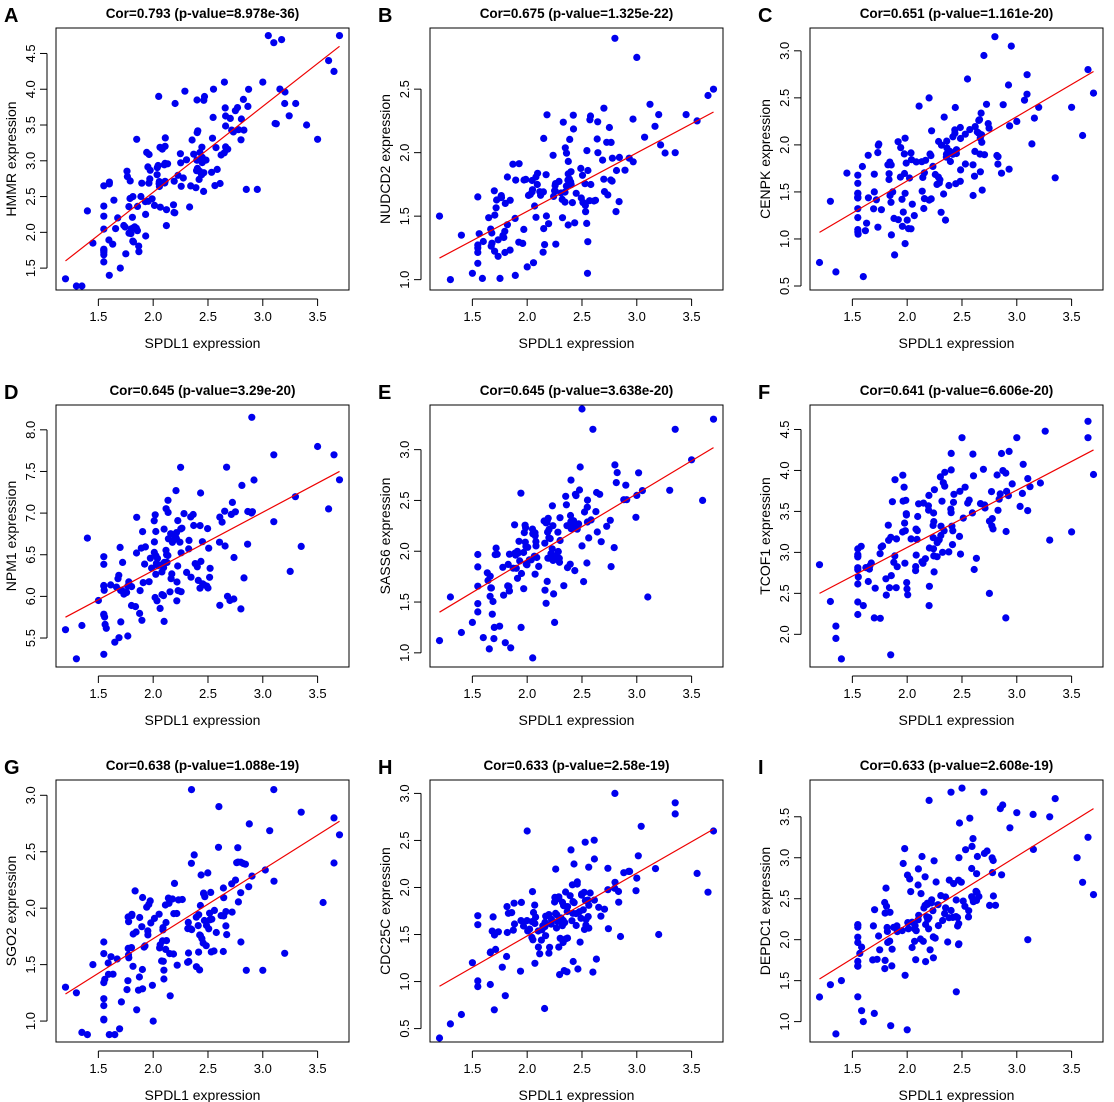 This screenshot has width=1114, height=1102. Describe the element at coordinates (784, 981) in the screenshot. I see `y-tick-label: 1.5` at that location.